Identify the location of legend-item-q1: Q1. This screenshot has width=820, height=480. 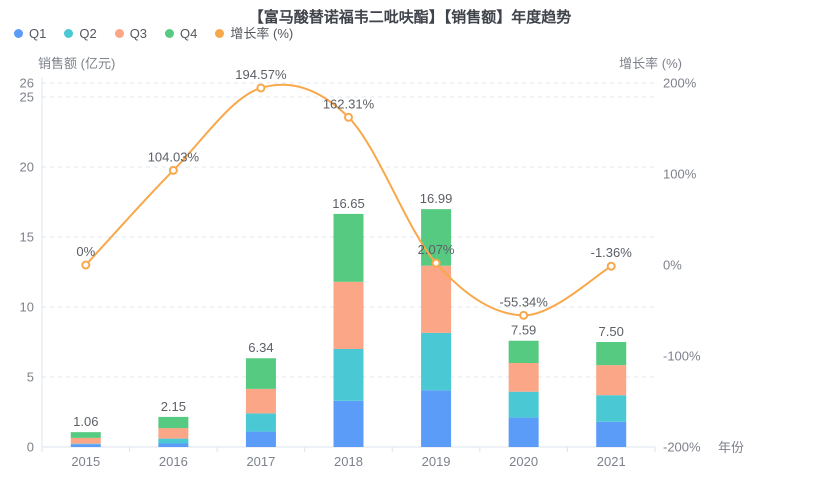
(30, 33).